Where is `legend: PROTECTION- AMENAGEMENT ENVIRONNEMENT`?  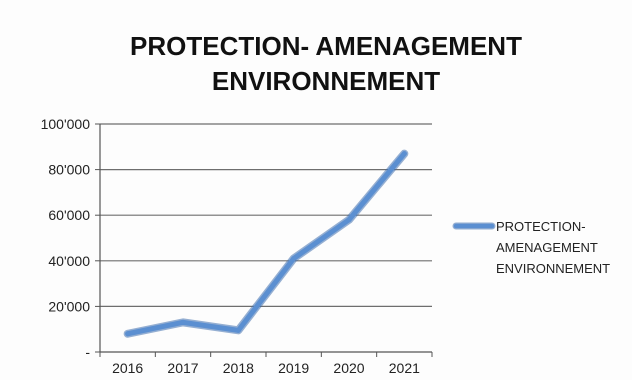 legend: PROTECTION- AMENAGEMENT ENVIRONNEMENT is located at coordinates (531, 247).